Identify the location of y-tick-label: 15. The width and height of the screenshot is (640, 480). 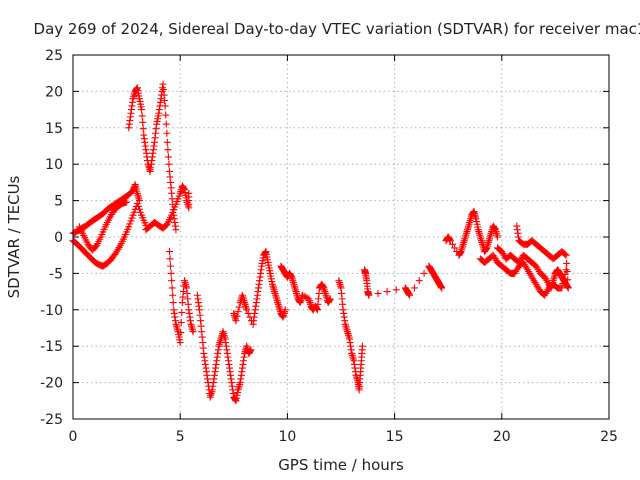
(54, 129).